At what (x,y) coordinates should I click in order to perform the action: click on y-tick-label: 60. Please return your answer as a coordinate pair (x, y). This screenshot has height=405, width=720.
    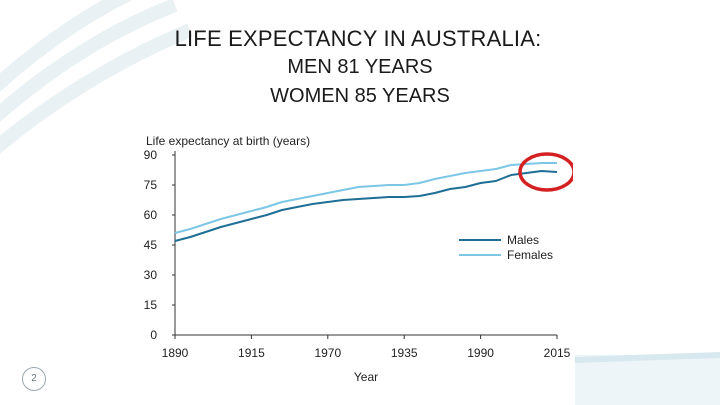
    Looking at the image, I should click on (151, 215).